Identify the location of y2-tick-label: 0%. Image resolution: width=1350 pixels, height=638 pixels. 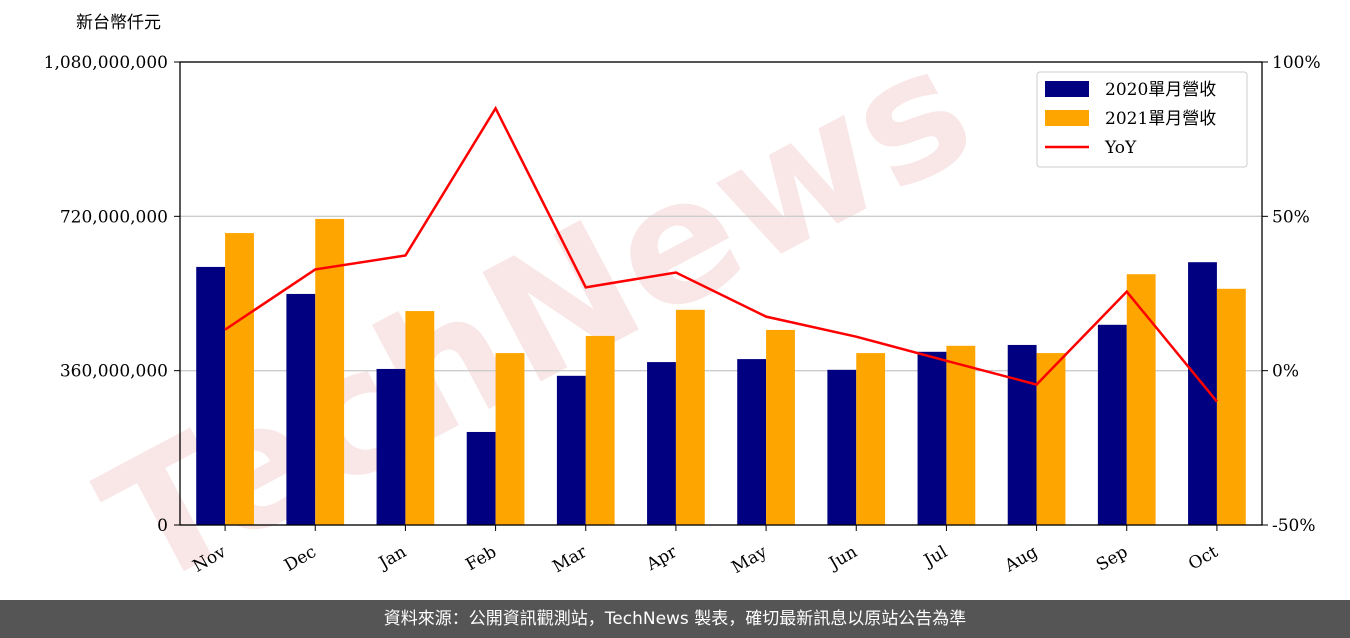
(1285, 372).